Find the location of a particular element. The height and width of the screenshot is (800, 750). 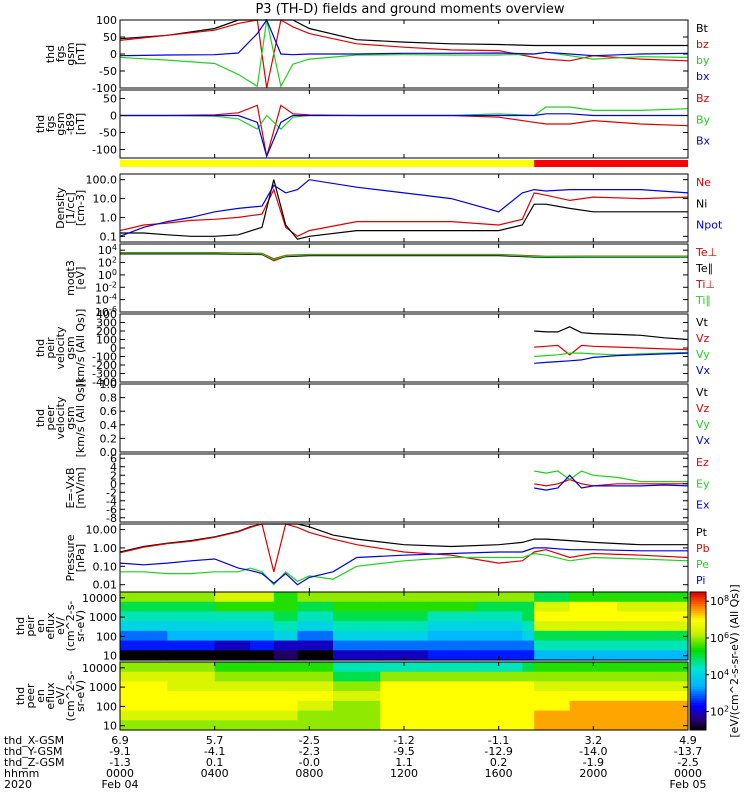

y-axis-label-line: fgs is located at coordinates (60, 53).